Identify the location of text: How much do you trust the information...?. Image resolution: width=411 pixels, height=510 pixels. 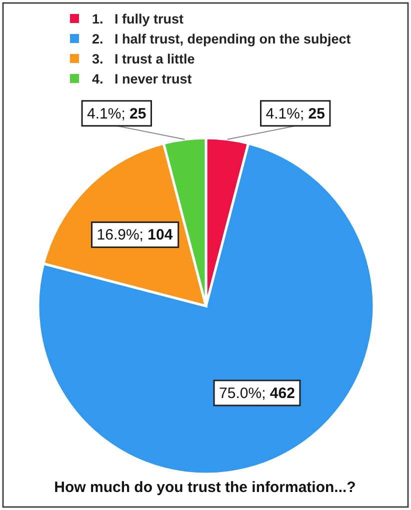
(205, 487).